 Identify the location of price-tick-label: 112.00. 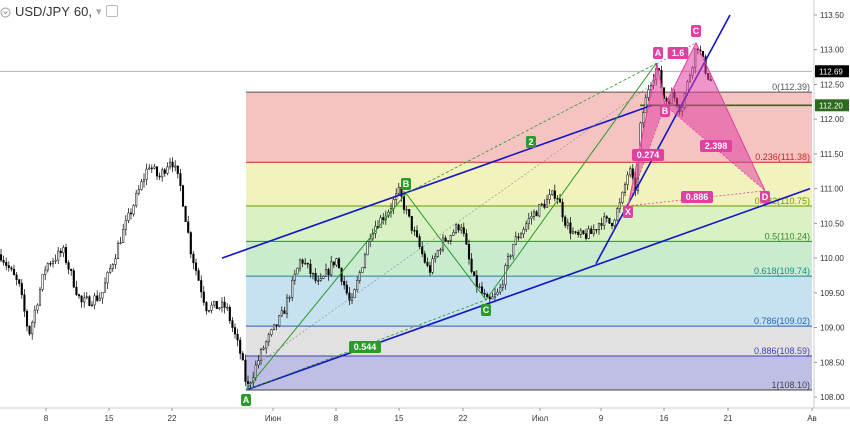
(832, 119).